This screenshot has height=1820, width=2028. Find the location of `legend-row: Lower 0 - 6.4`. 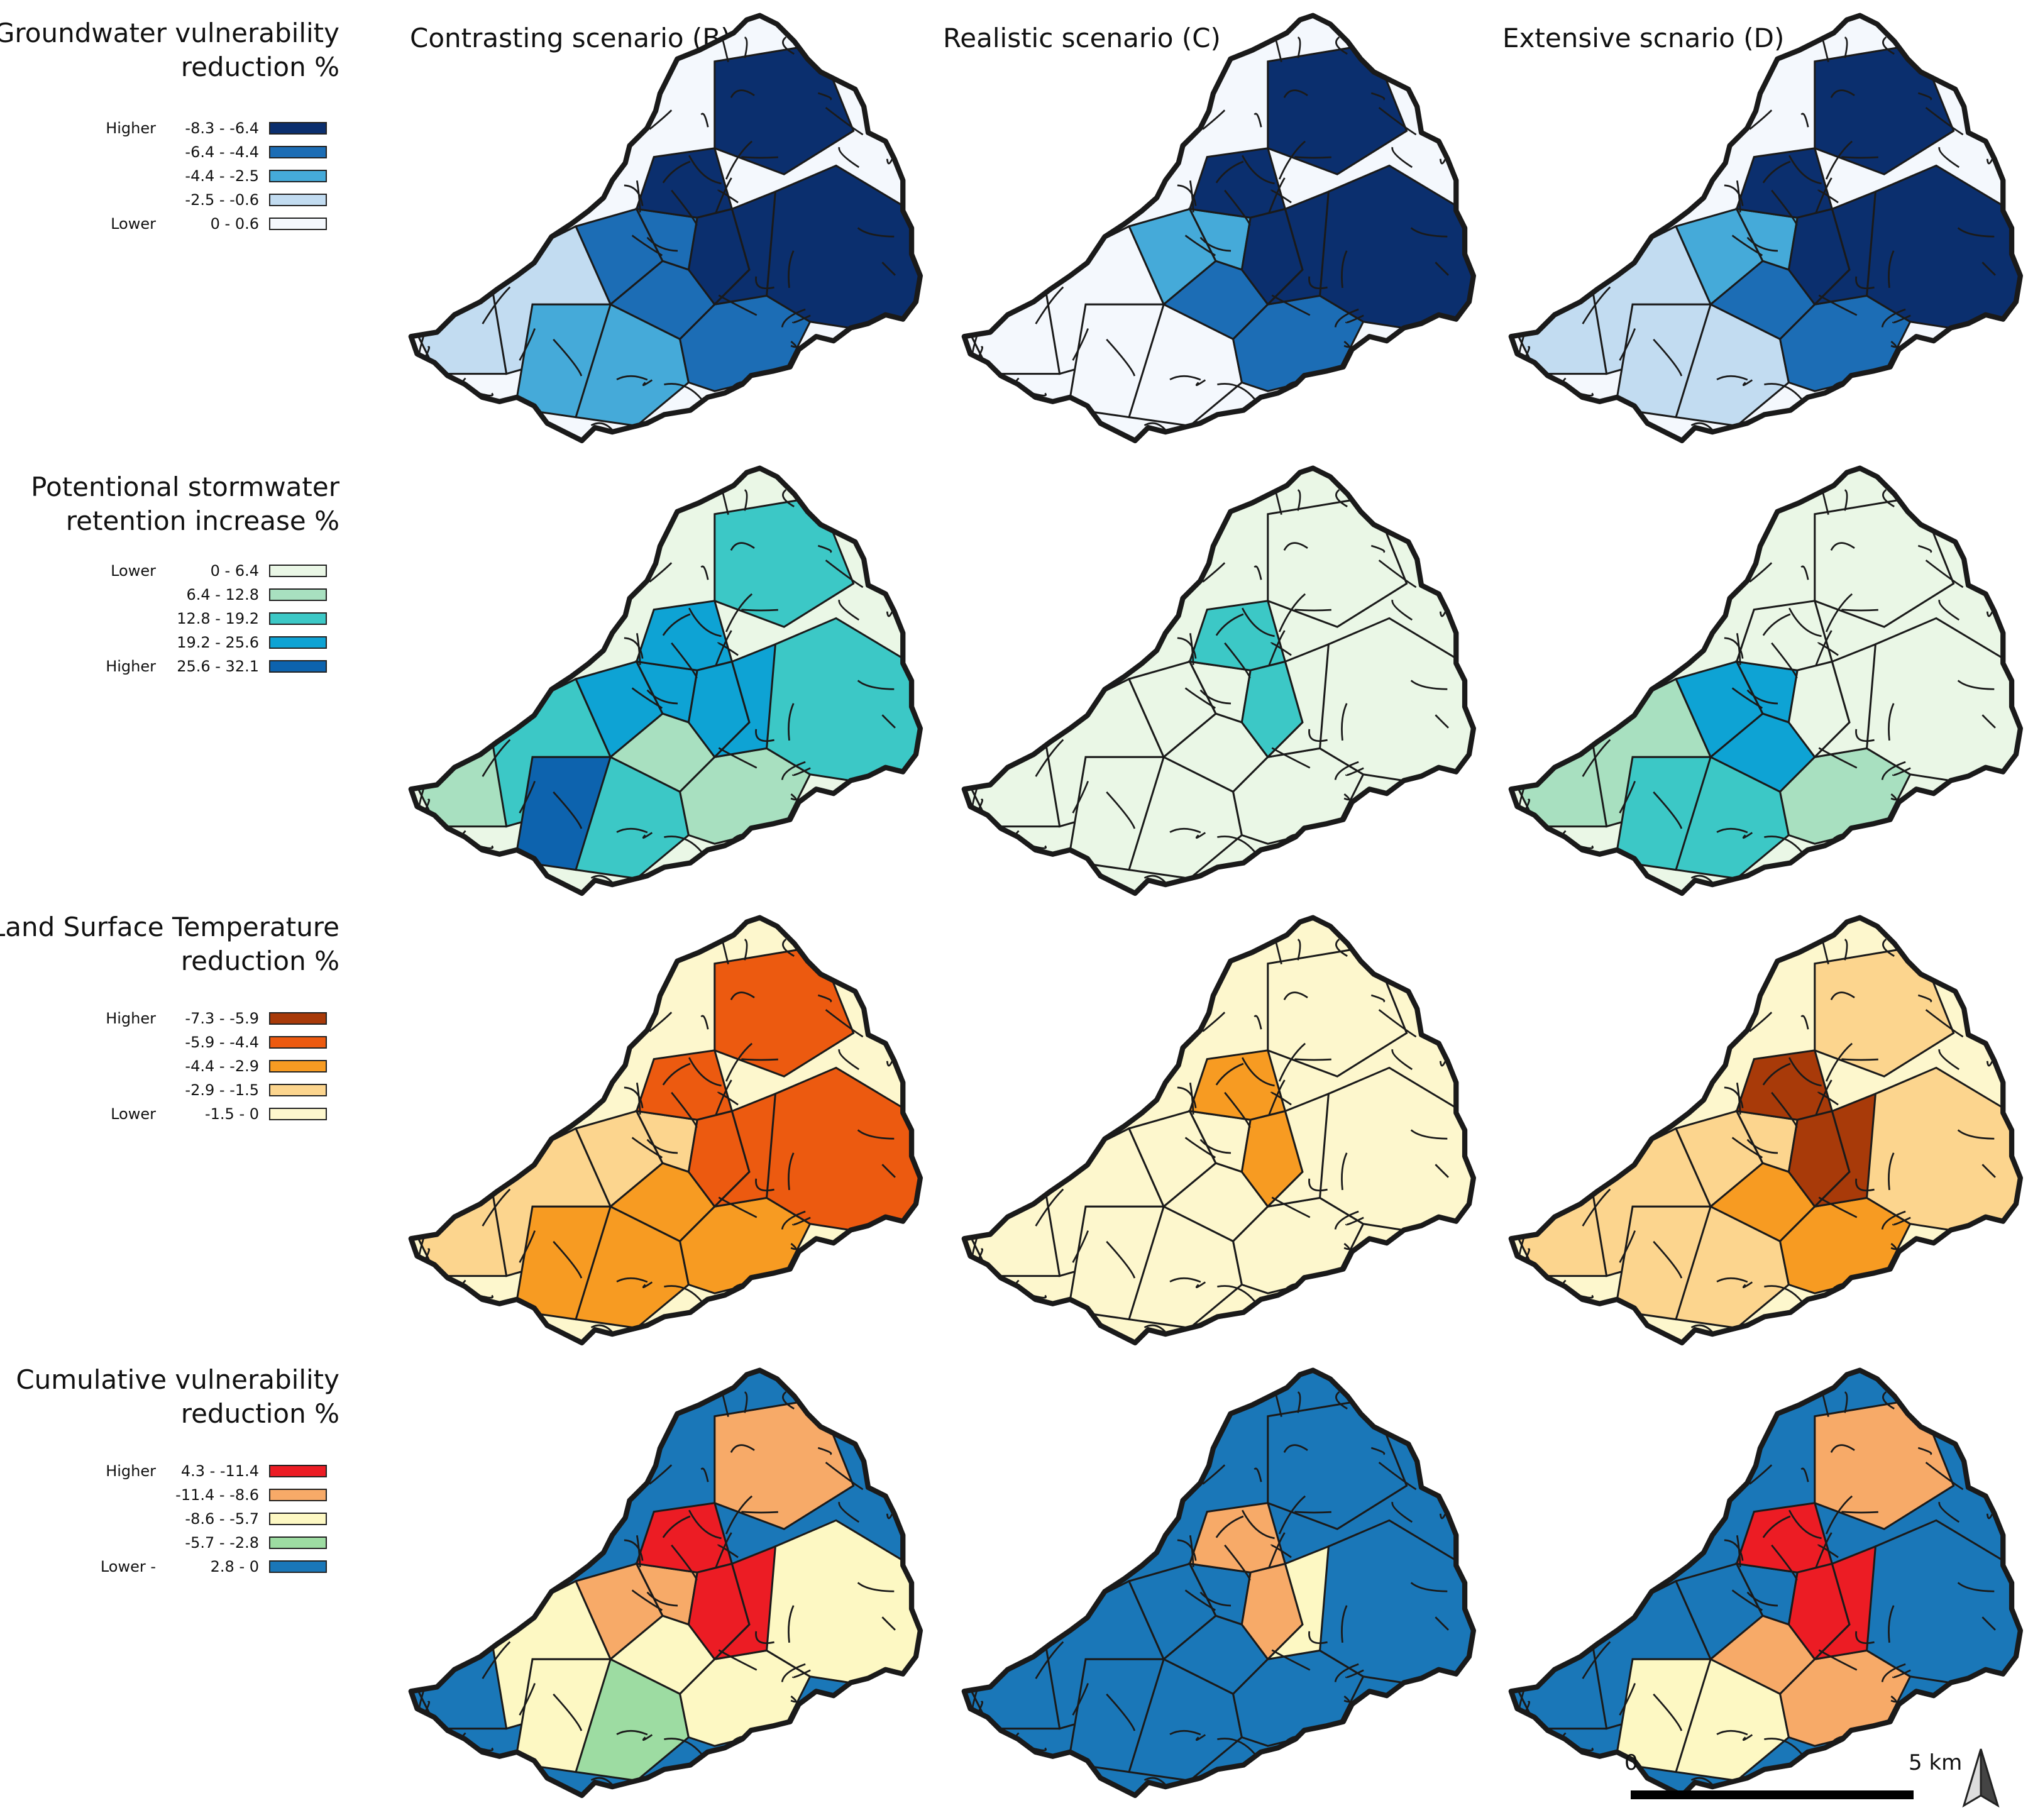

legend-row: Lower 0 - 6.4 is located at coordinates (201, 571).